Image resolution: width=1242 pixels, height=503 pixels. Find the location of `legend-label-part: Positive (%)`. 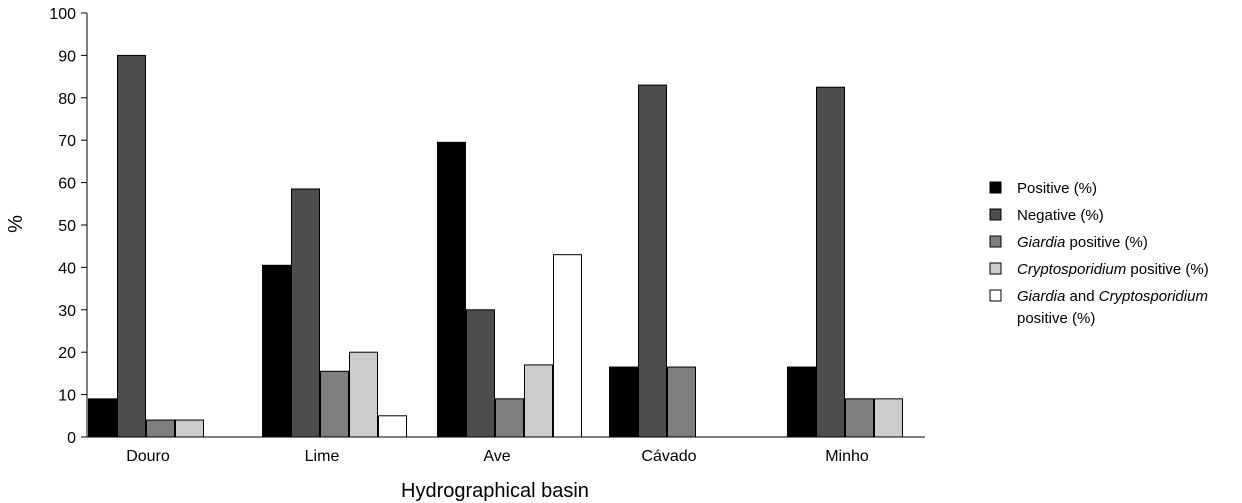

legend-label-part: Positive (%) is located at coordinates (1057, 188).